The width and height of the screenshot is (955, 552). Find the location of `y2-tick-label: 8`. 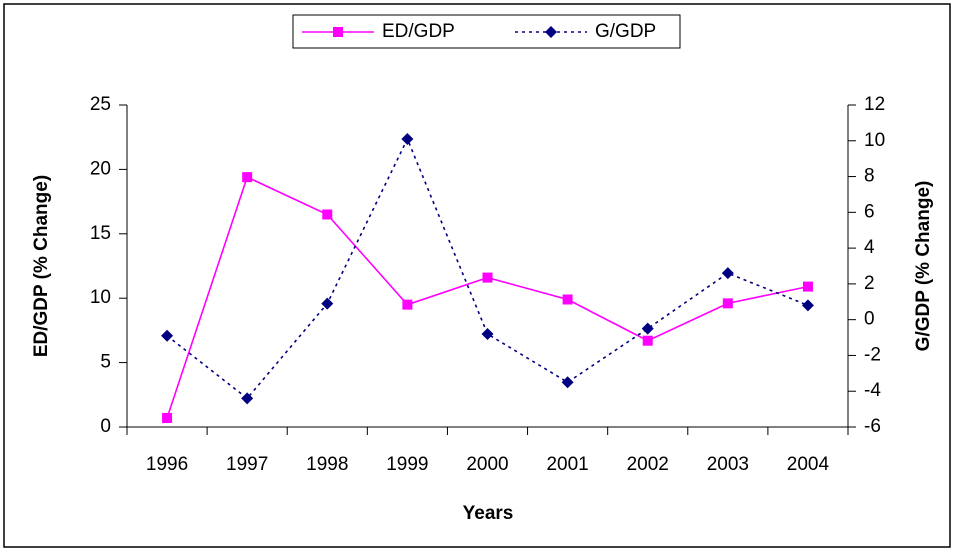

y2-tick-label: 8 is located at coordinates (869, 176).